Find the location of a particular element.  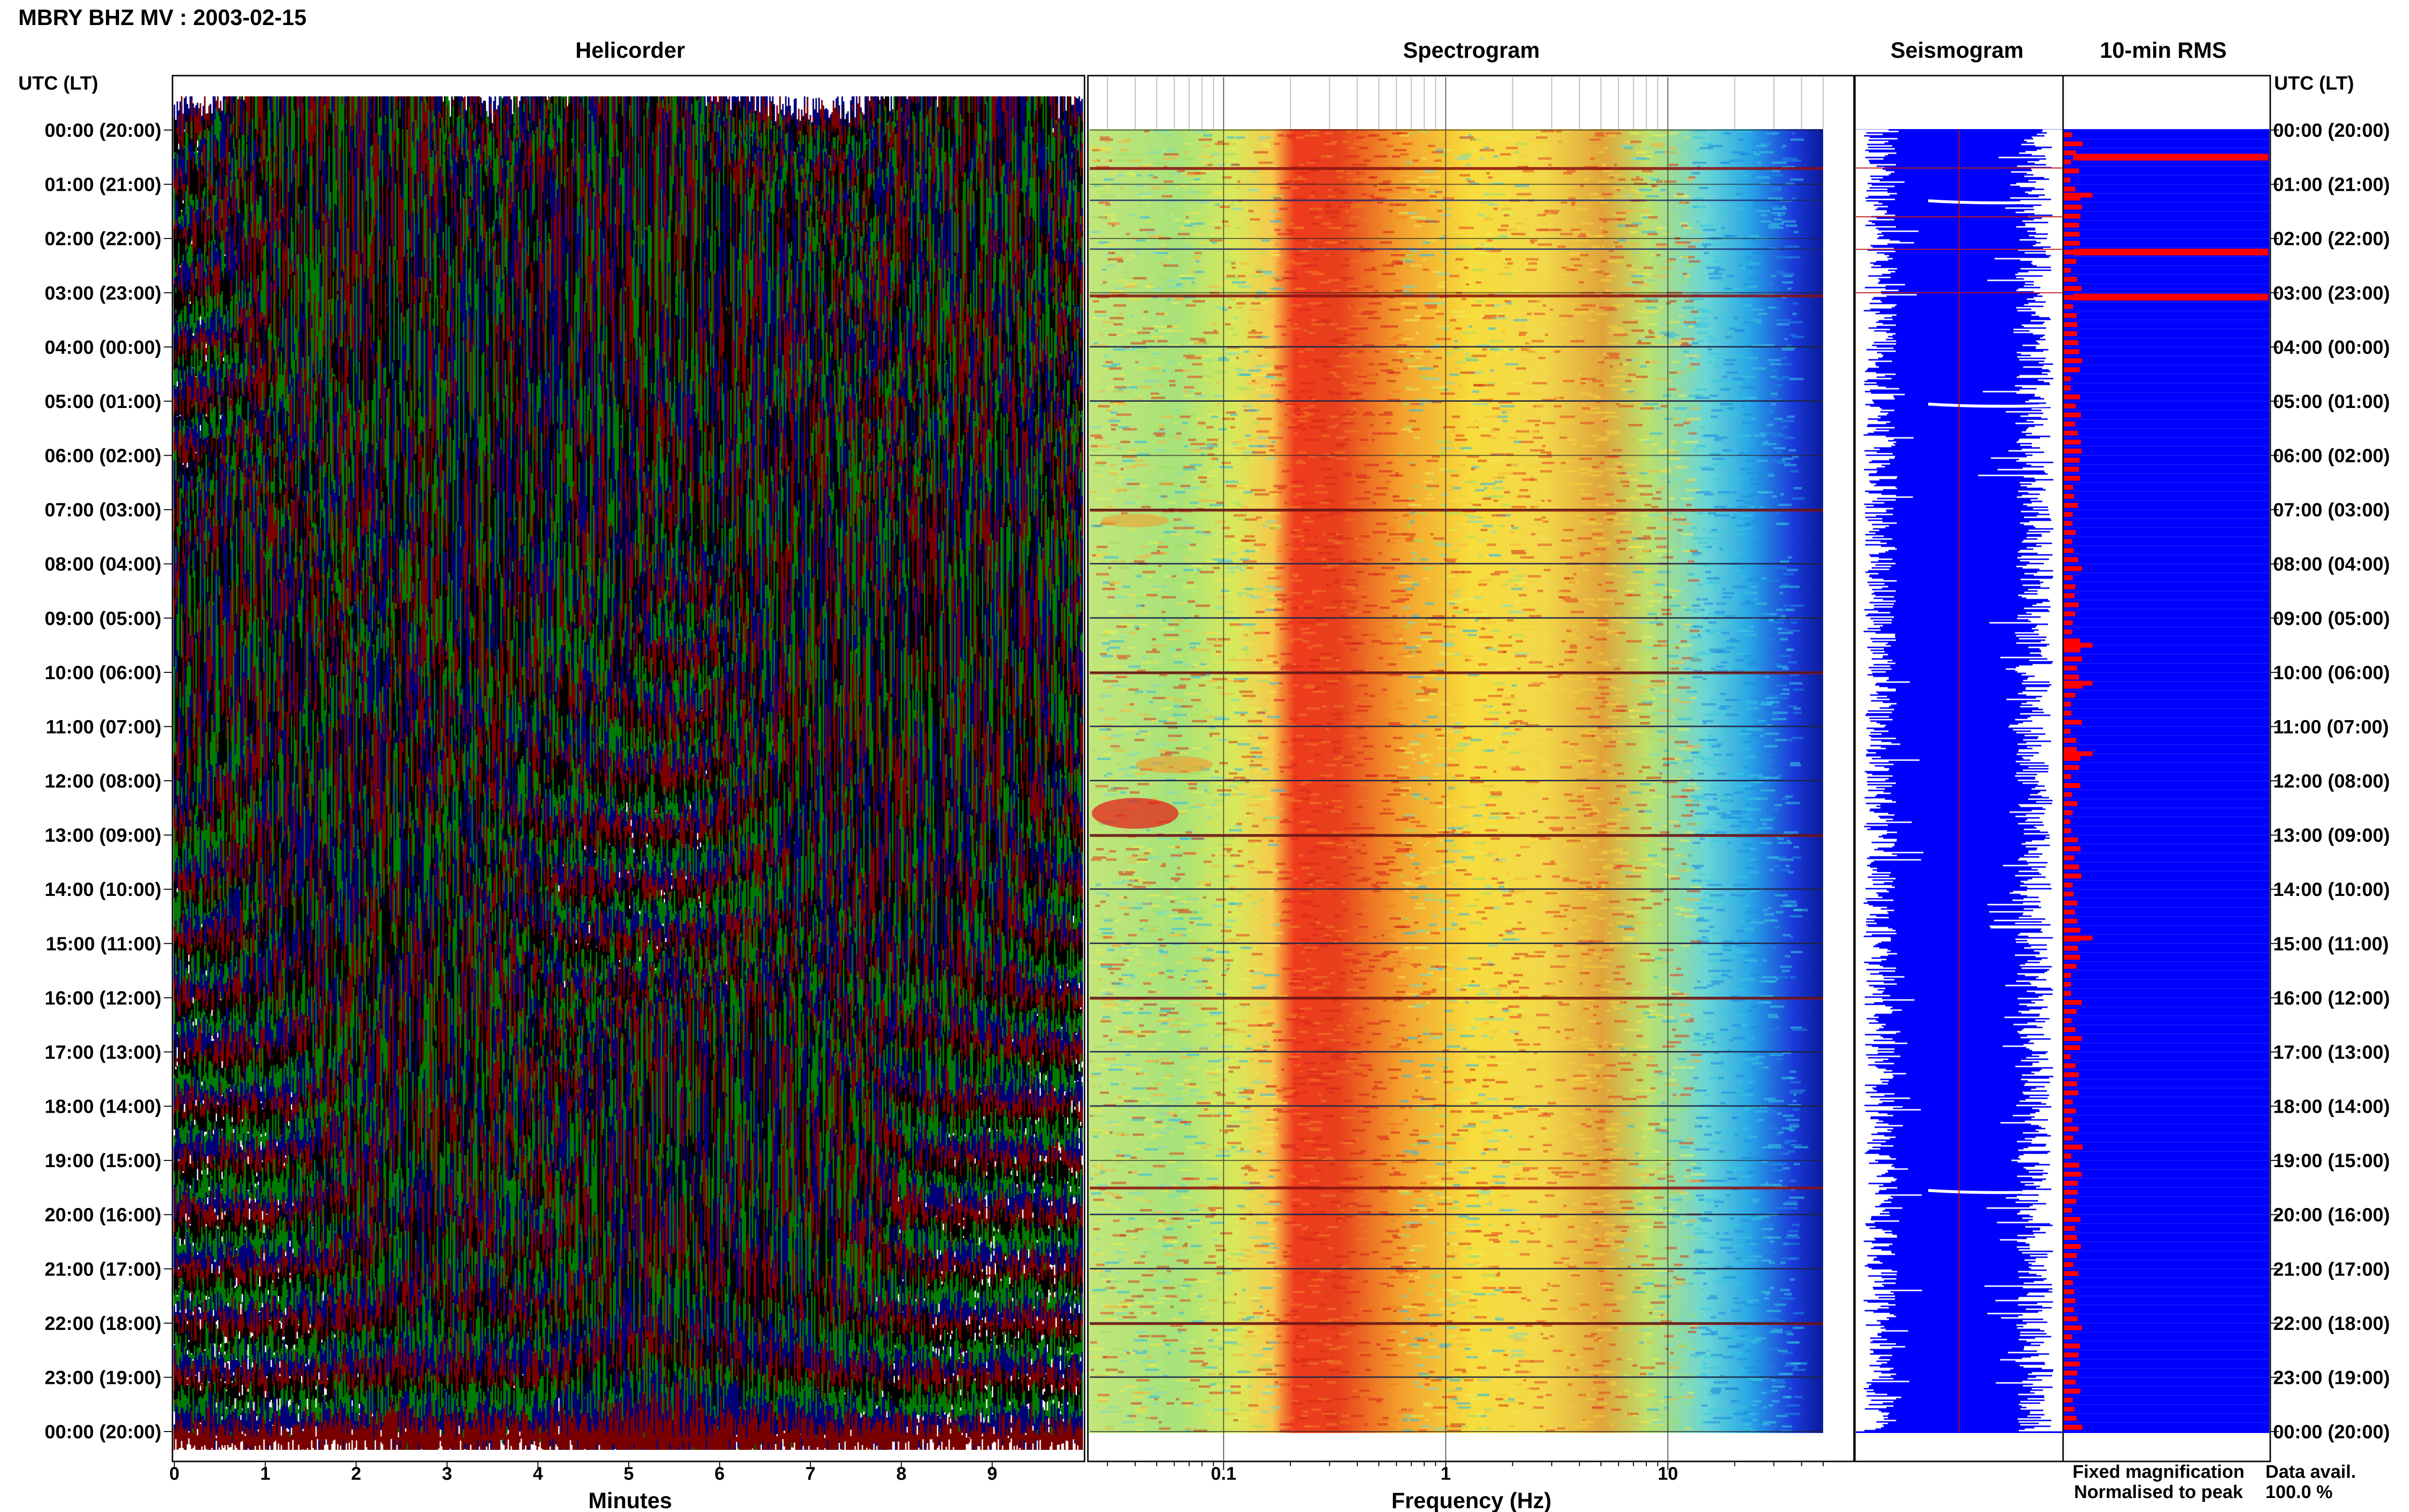

hour-label-left: 19:00 (15:00) is located at coordinates (103, 1160).